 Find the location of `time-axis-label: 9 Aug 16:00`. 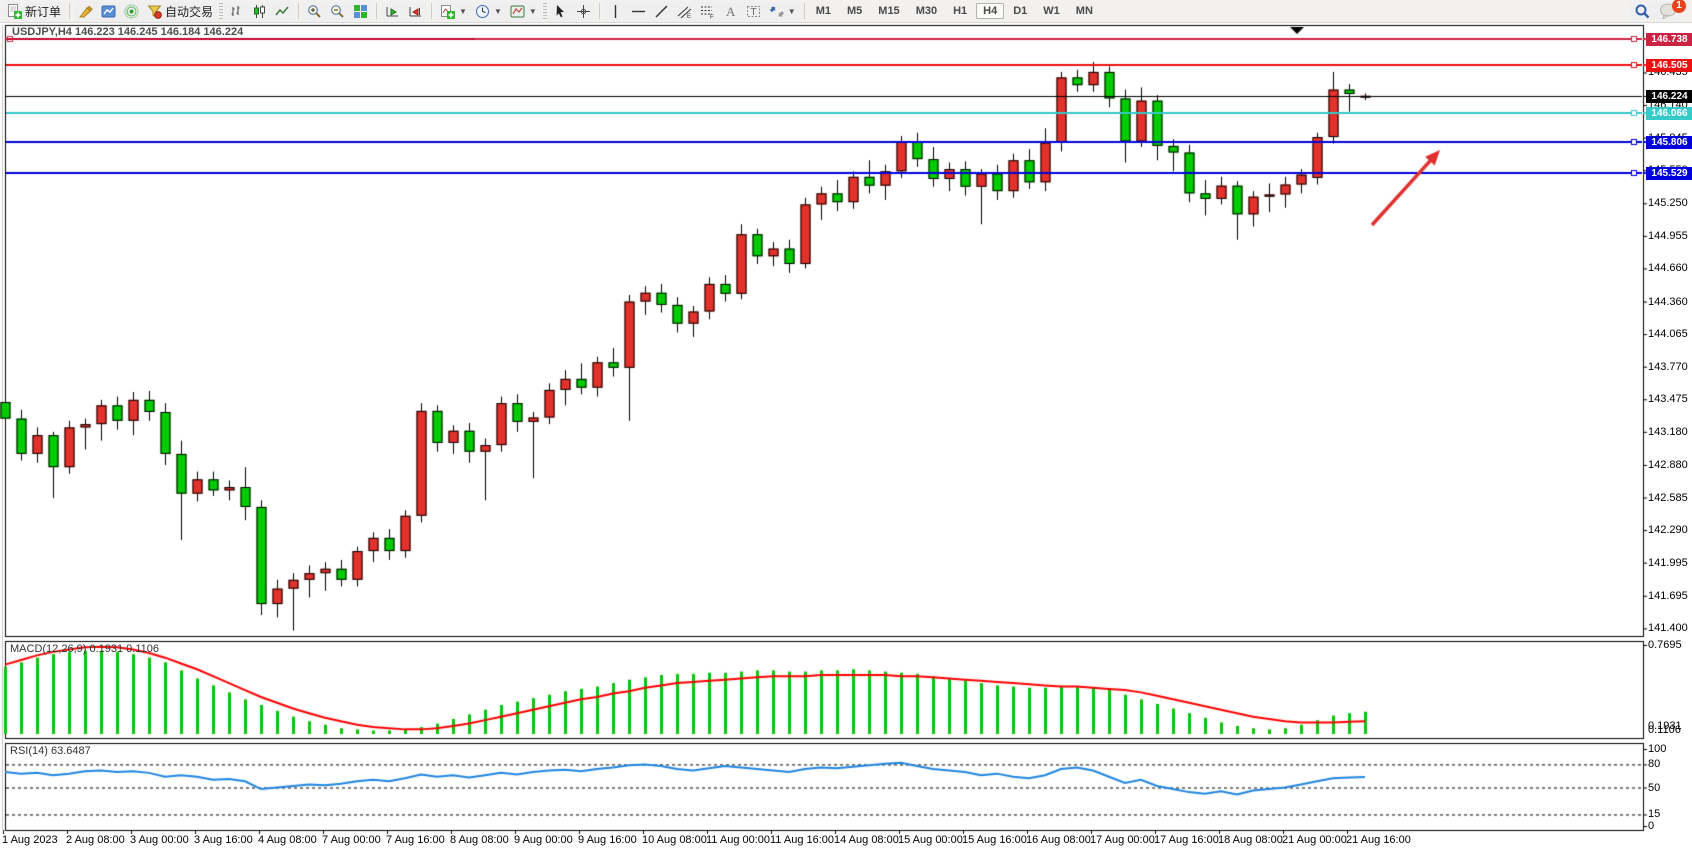

time-axis-label: 9 Aug 16:00 is located at coordinates (607, 840).